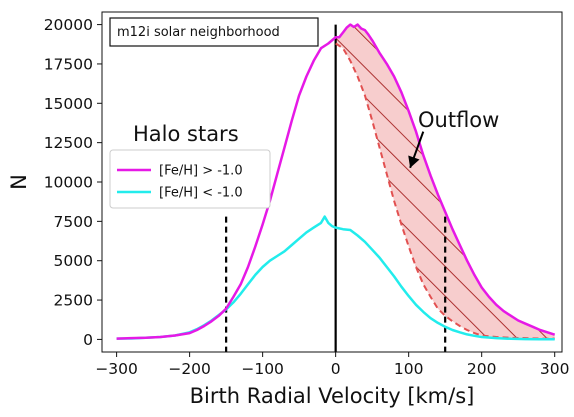 The image size is (574, 417). I want to click on legend-box, so click(190, 179).